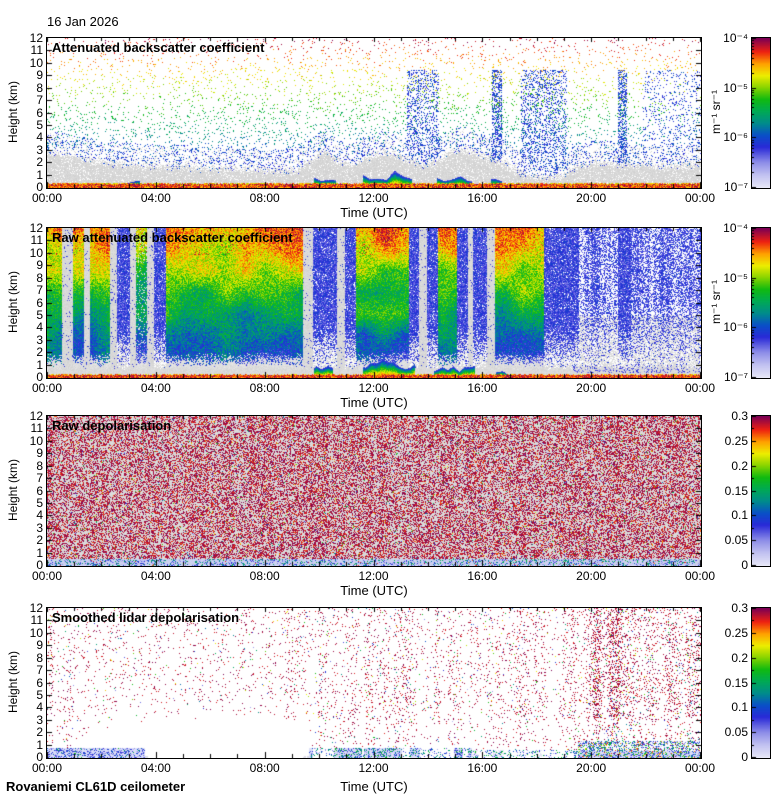 The height and width of the screenshot is (800, 780). I want to click on colorbar-3-gradient, so click(761, 491).